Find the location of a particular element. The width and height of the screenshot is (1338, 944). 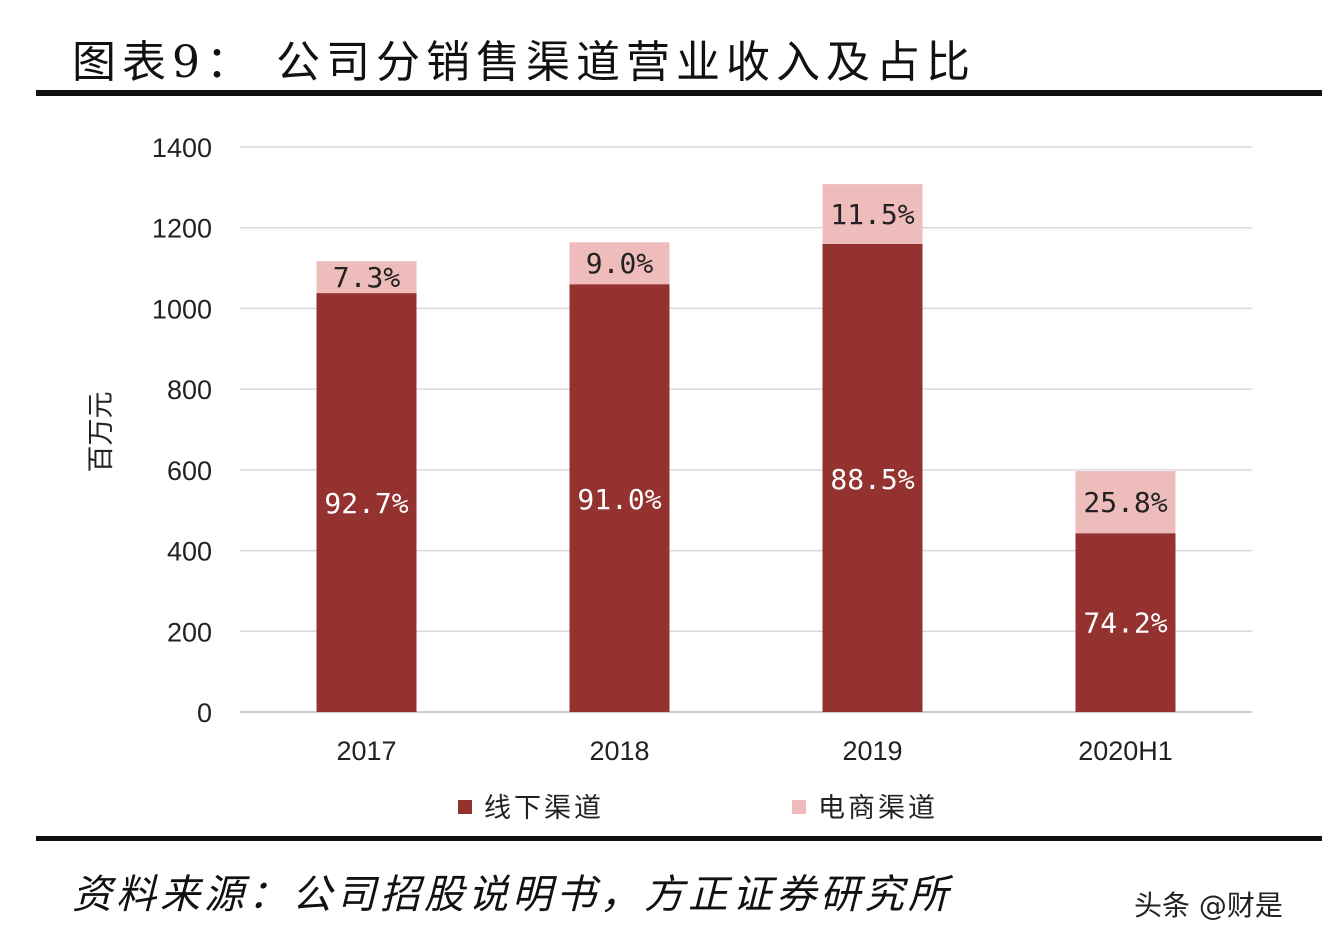

data-label: 74.2% is located at coordinates (1125, 623).